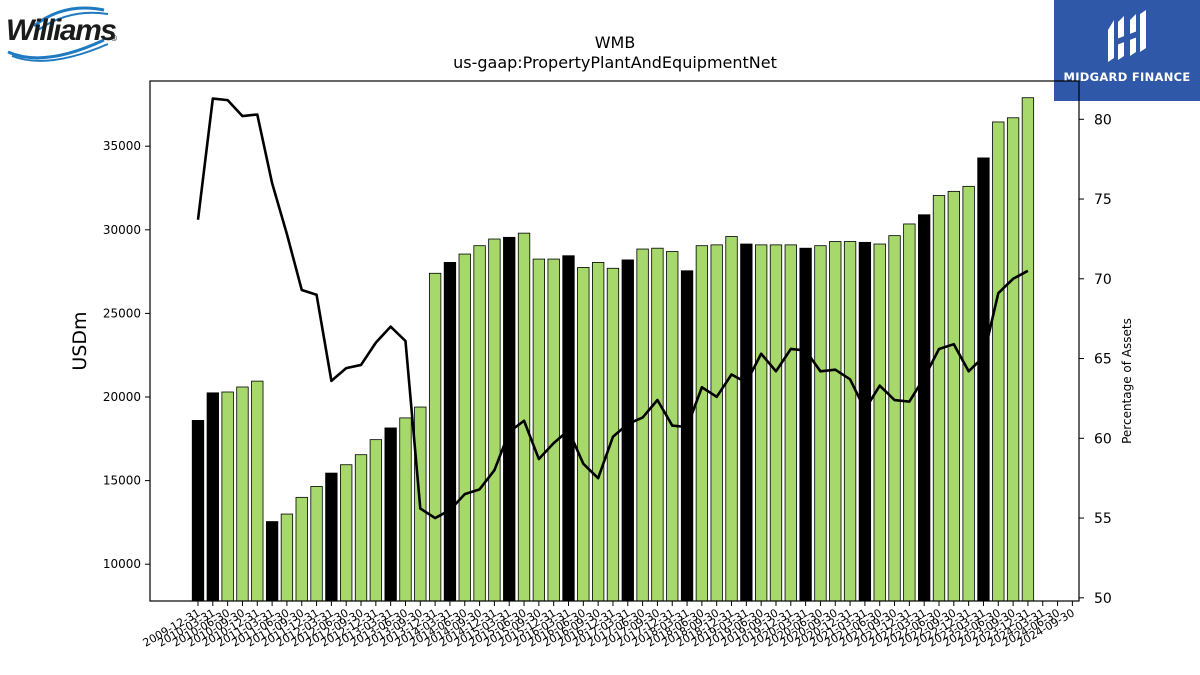 Image resolution: width=1200 pixels, height=675 pixels. What do you see at coordinates (122, 564) in the screenshot?
I see `y-tick-label: 10000` at bounding box center [122, 564].